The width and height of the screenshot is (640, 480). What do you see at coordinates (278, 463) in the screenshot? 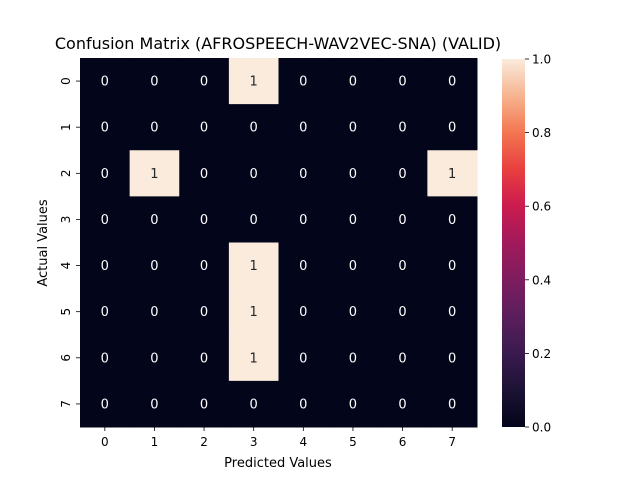
I see `x-axis-label: Predicted Values` at bounding box center [278, 463].